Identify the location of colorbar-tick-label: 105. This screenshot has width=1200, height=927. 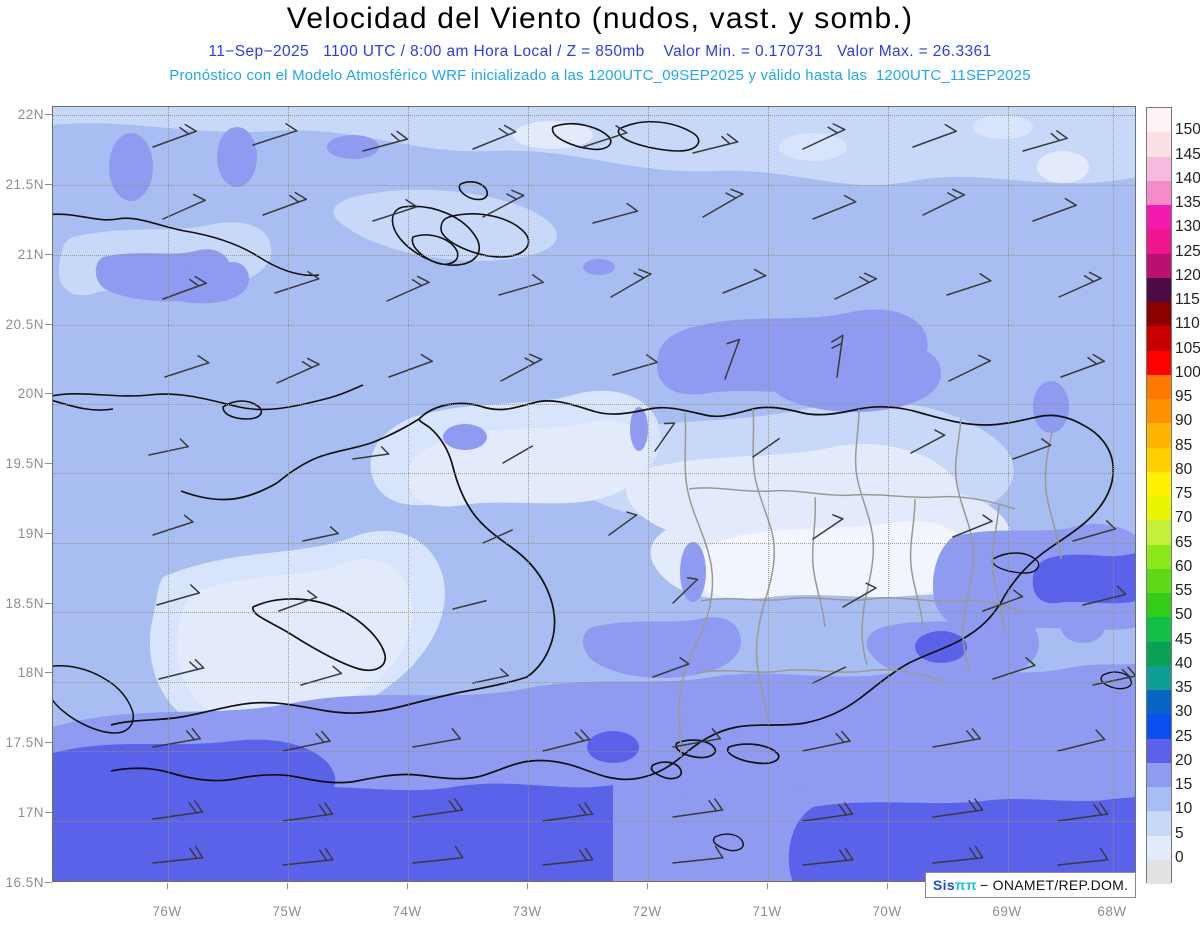
(1187, 348).